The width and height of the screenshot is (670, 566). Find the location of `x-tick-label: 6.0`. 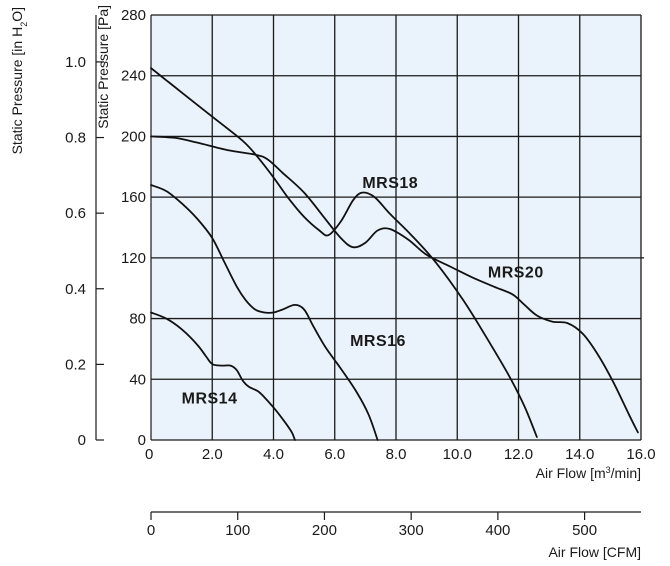

x-tick-label: 6.0 is located at coordinates (334, 454).